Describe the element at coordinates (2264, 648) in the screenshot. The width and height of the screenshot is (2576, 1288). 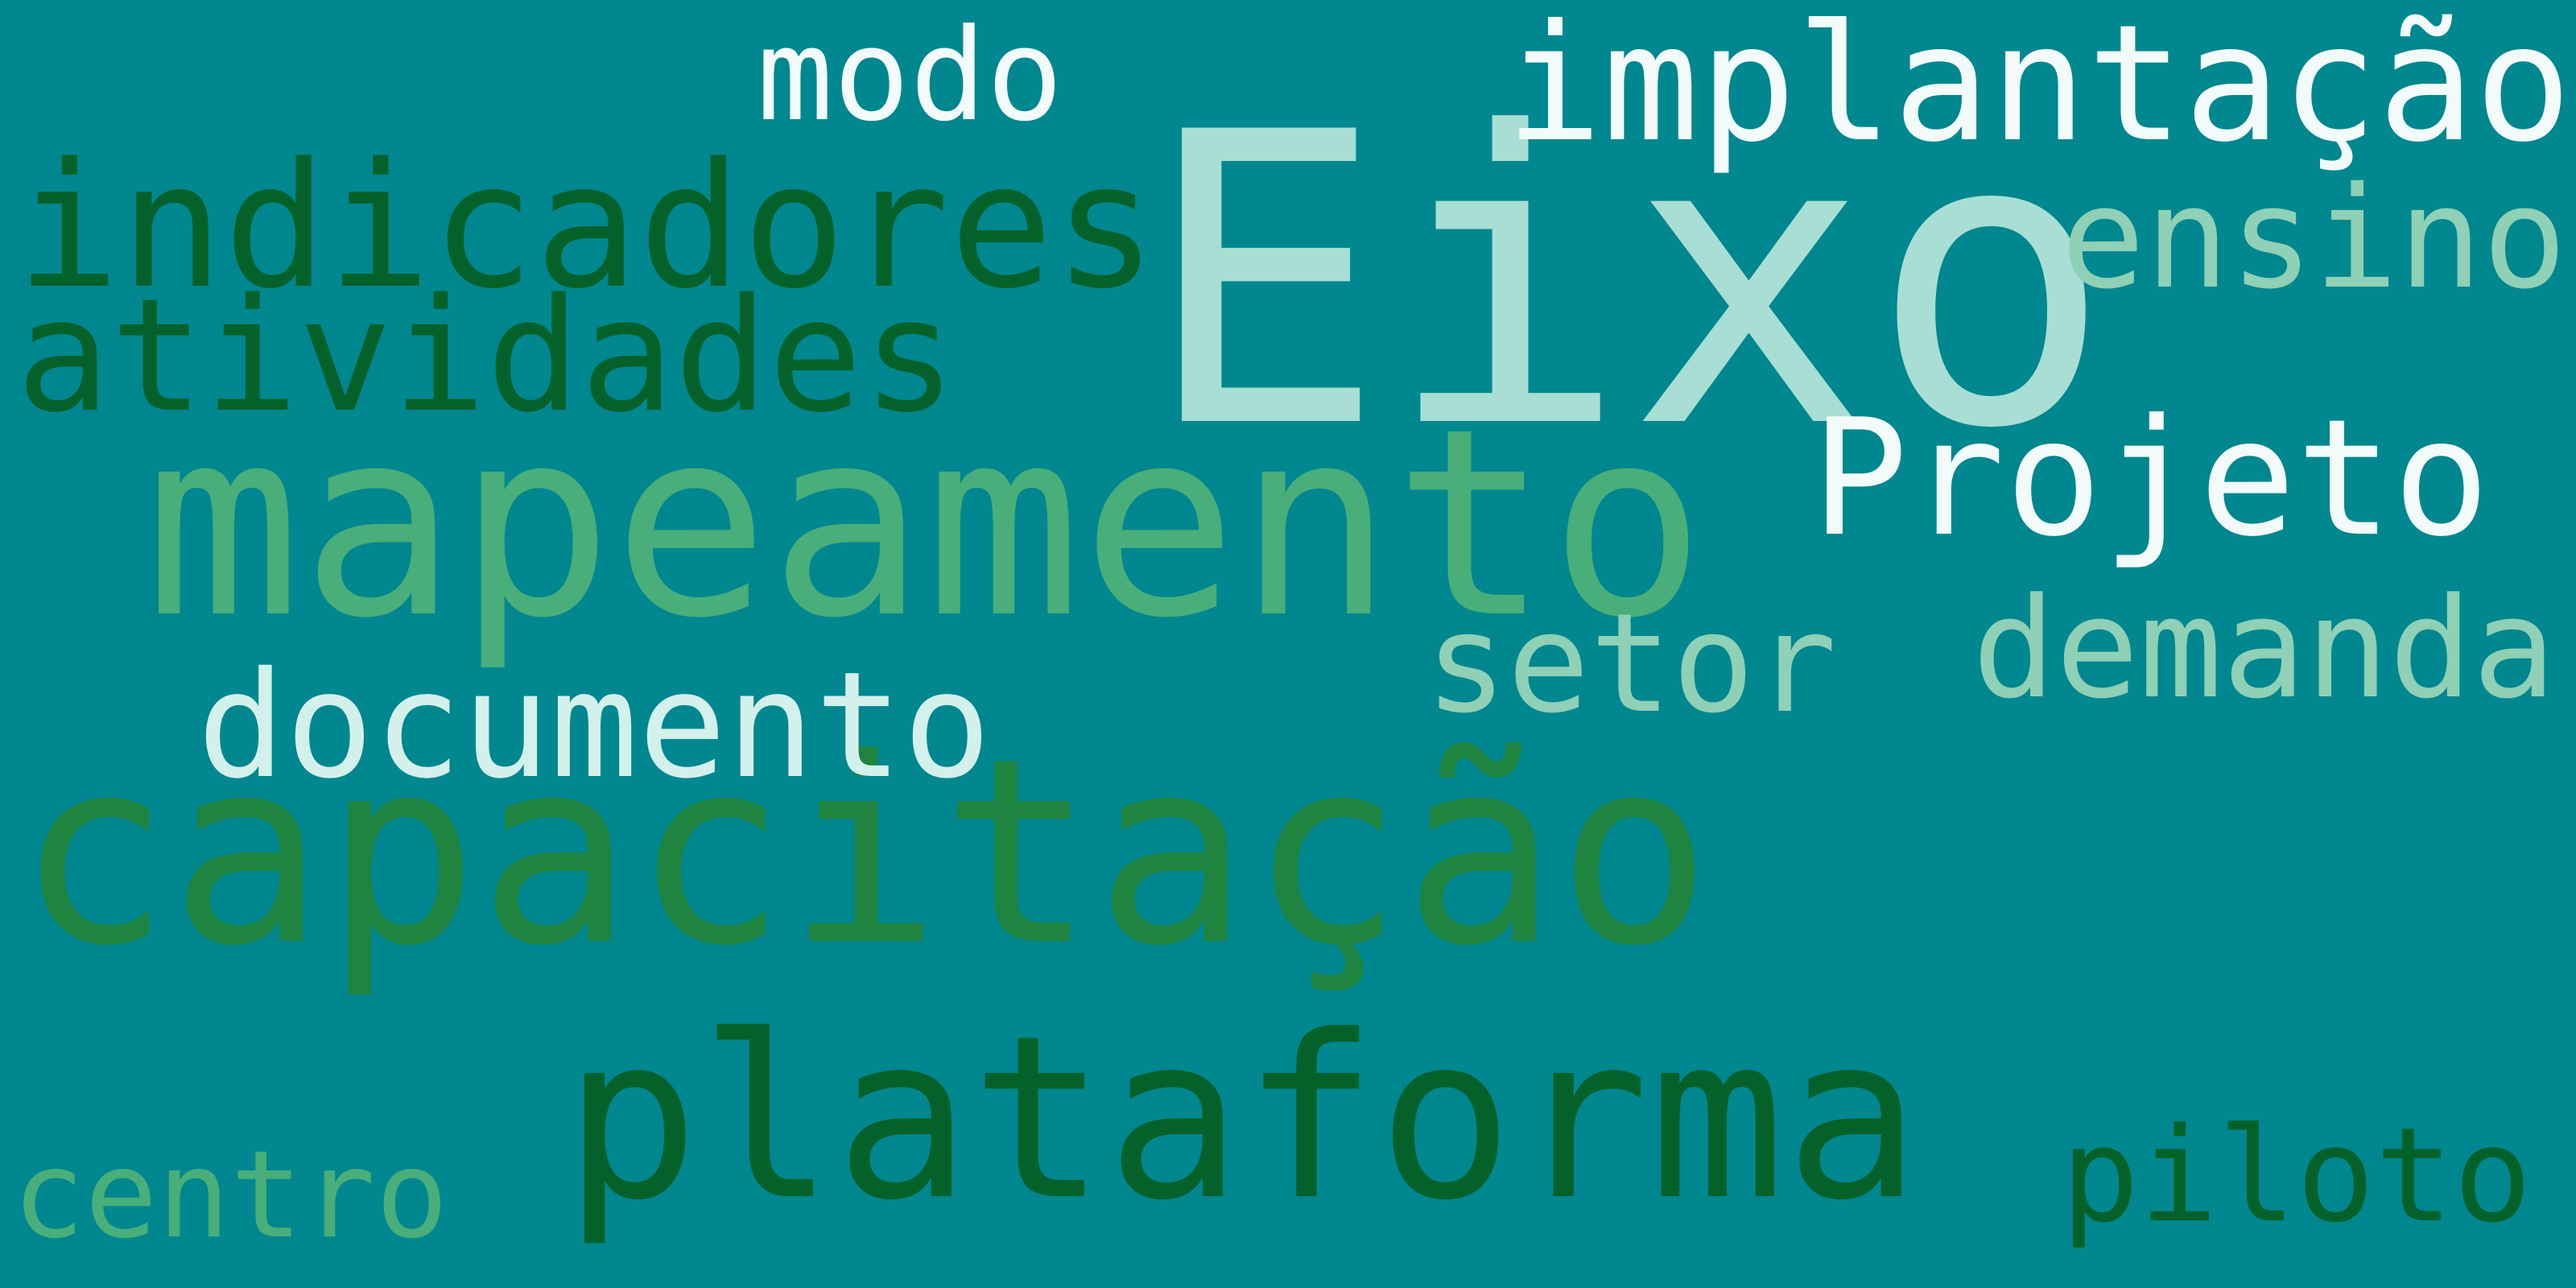
I see `word-demanda: demanda` at that location.